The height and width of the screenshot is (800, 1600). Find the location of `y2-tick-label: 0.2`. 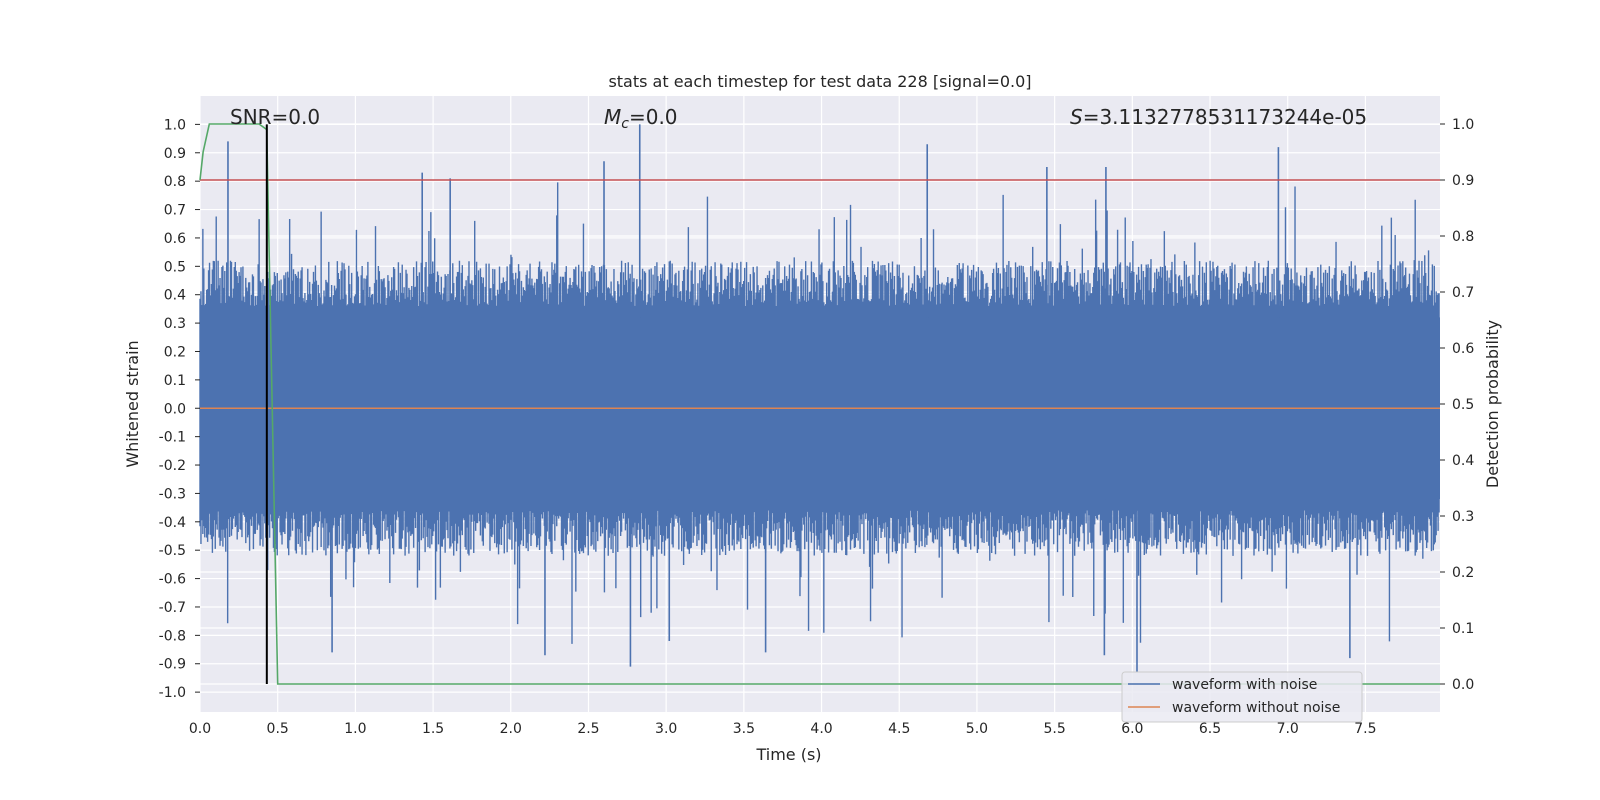

y2-tick-label: 0.2 is located at coordinates (1463, 573).